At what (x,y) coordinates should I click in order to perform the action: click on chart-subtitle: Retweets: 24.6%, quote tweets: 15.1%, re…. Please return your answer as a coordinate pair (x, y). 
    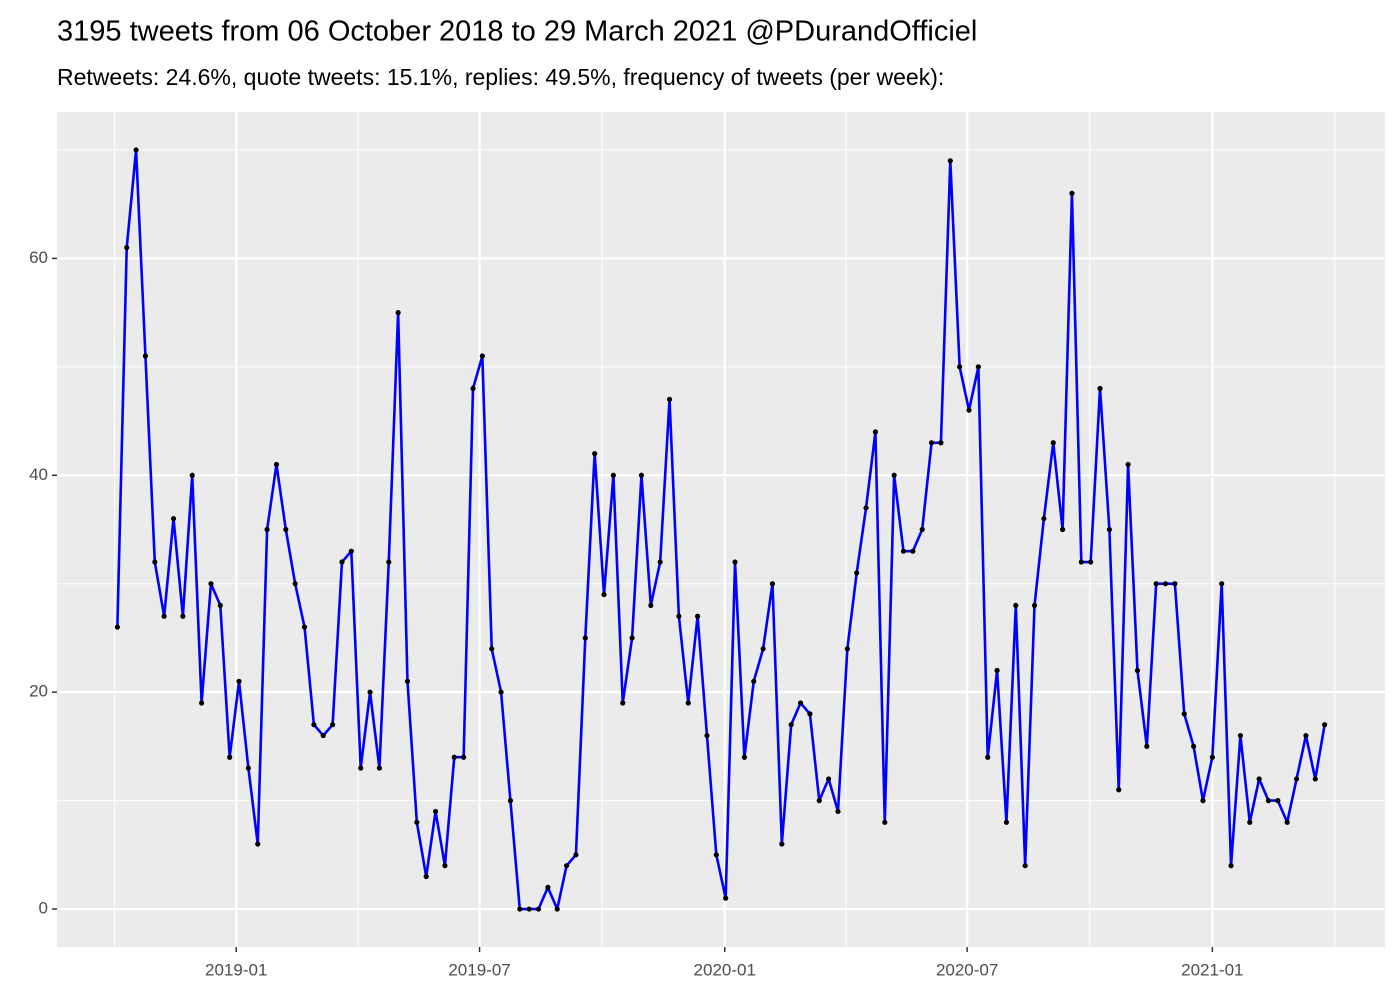
    Looking at the image, I should click on (500, 77).